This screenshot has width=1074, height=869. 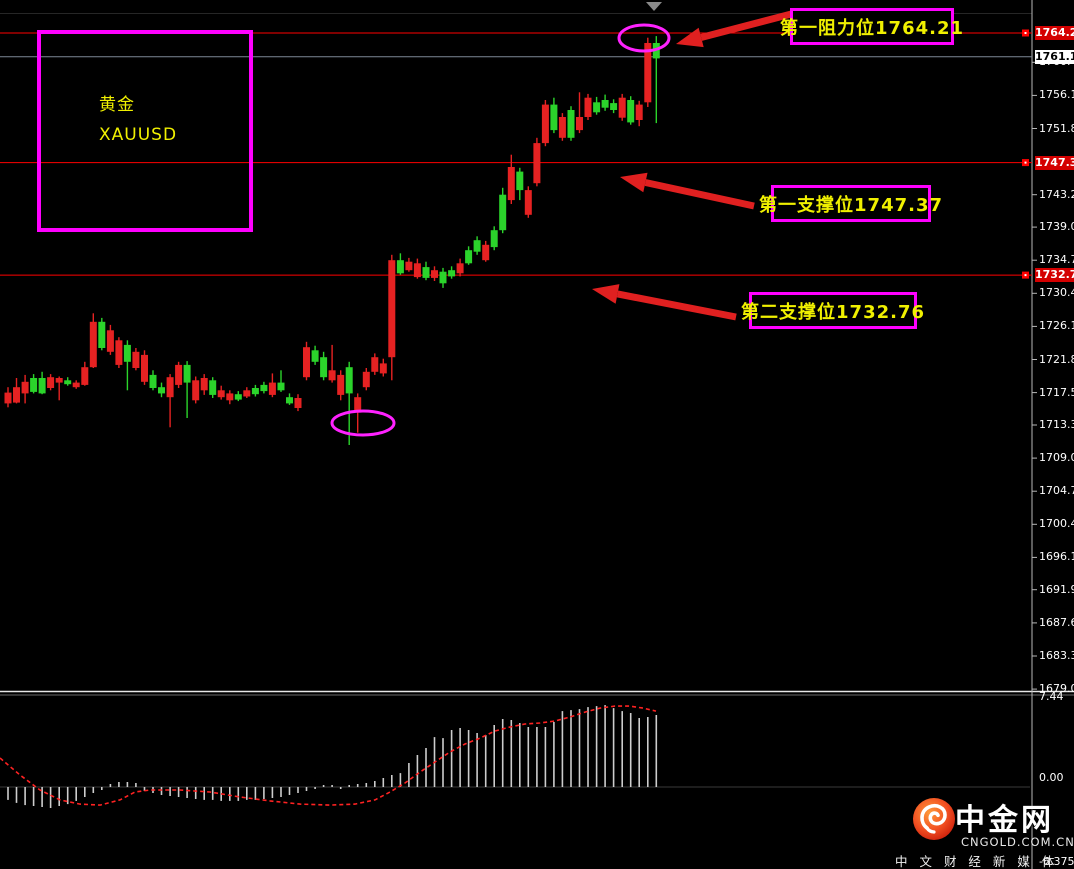 What do you see at coordinates (1056, 227) in the screenshot?
I see `price-tick-label: 1739.00` at bounding box center [1056, 227].